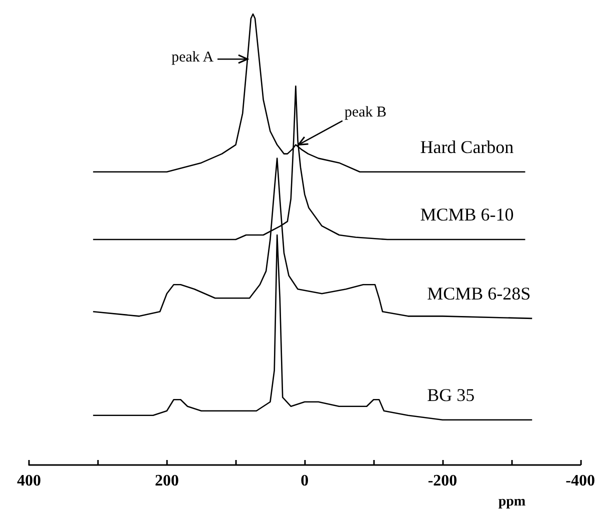 The width and height of the screenshot is (598, 514). What do you see at coordinates (192, 58) in the screenshot?
I see `annotation: peak A` at bounding box center [192, 58].